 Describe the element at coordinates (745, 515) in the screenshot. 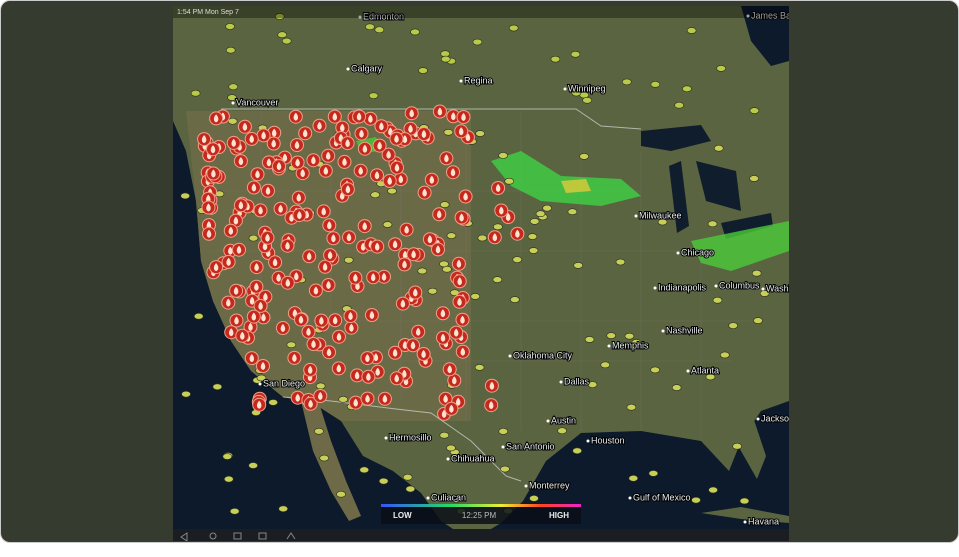

I see `cuba` at that location.